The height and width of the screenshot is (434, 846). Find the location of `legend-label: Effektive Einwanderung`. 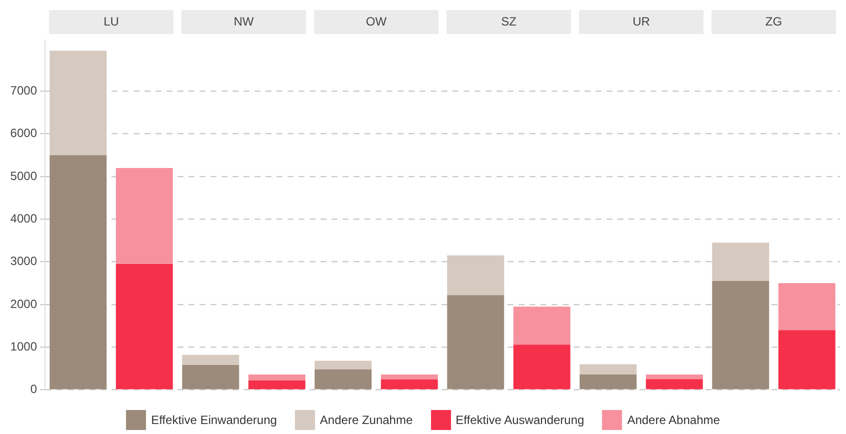

legend-label: Effektive Einwanderung is located at coordinates (214, 420).